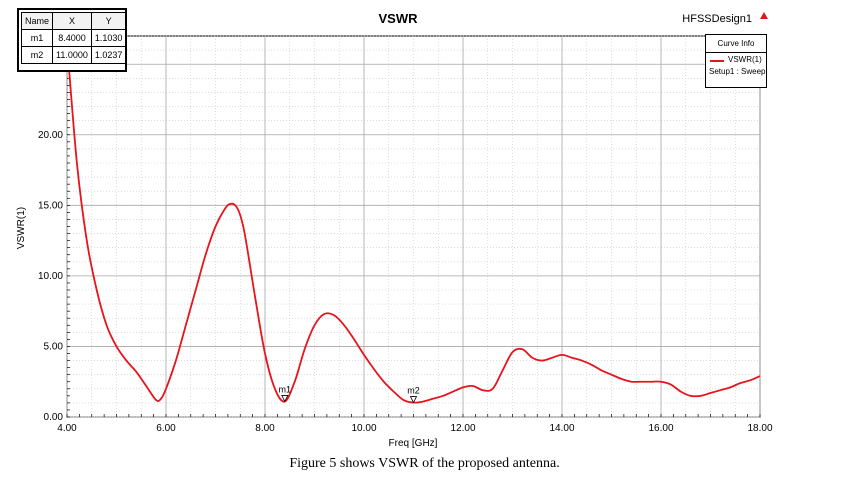  What do you see at coordinates (37, 55) in the screenshot?
I see `marker-name-cell: m2` at bounding box center [37, 55].